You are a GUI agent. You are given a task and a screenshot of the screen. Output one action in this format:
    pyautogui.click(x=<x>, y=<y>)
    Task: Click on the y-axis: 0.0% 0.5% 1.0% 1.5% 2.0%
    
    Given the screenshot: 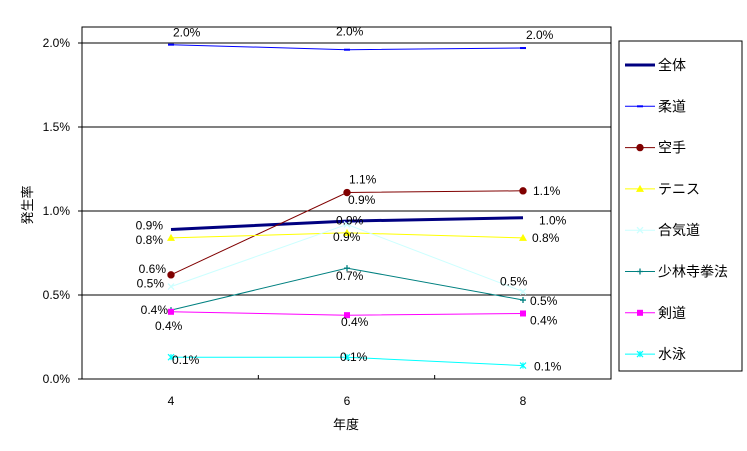 What is the action you would take?
    pyautogui.click(x=62, y=211)
    